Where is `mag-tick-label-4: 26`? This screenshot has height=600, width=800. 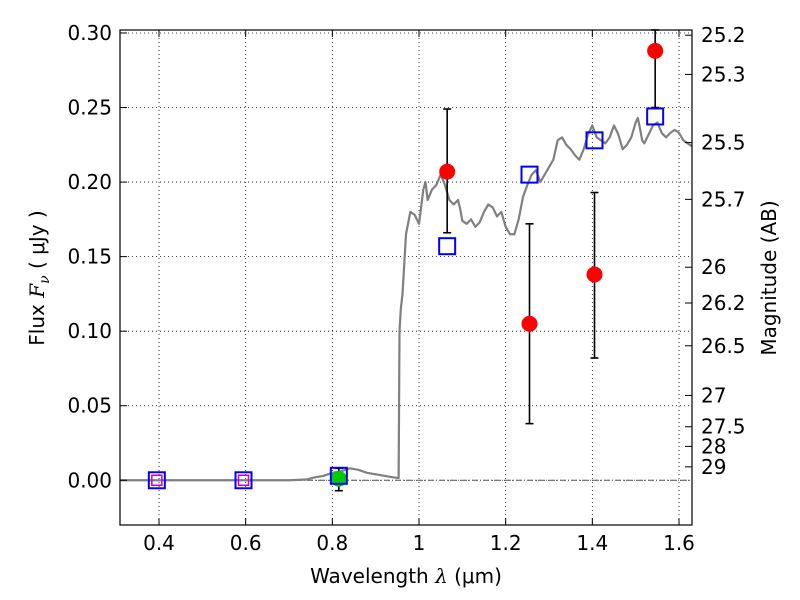 mag-tick-label-4: 26 is located at coordinates (713, 267).